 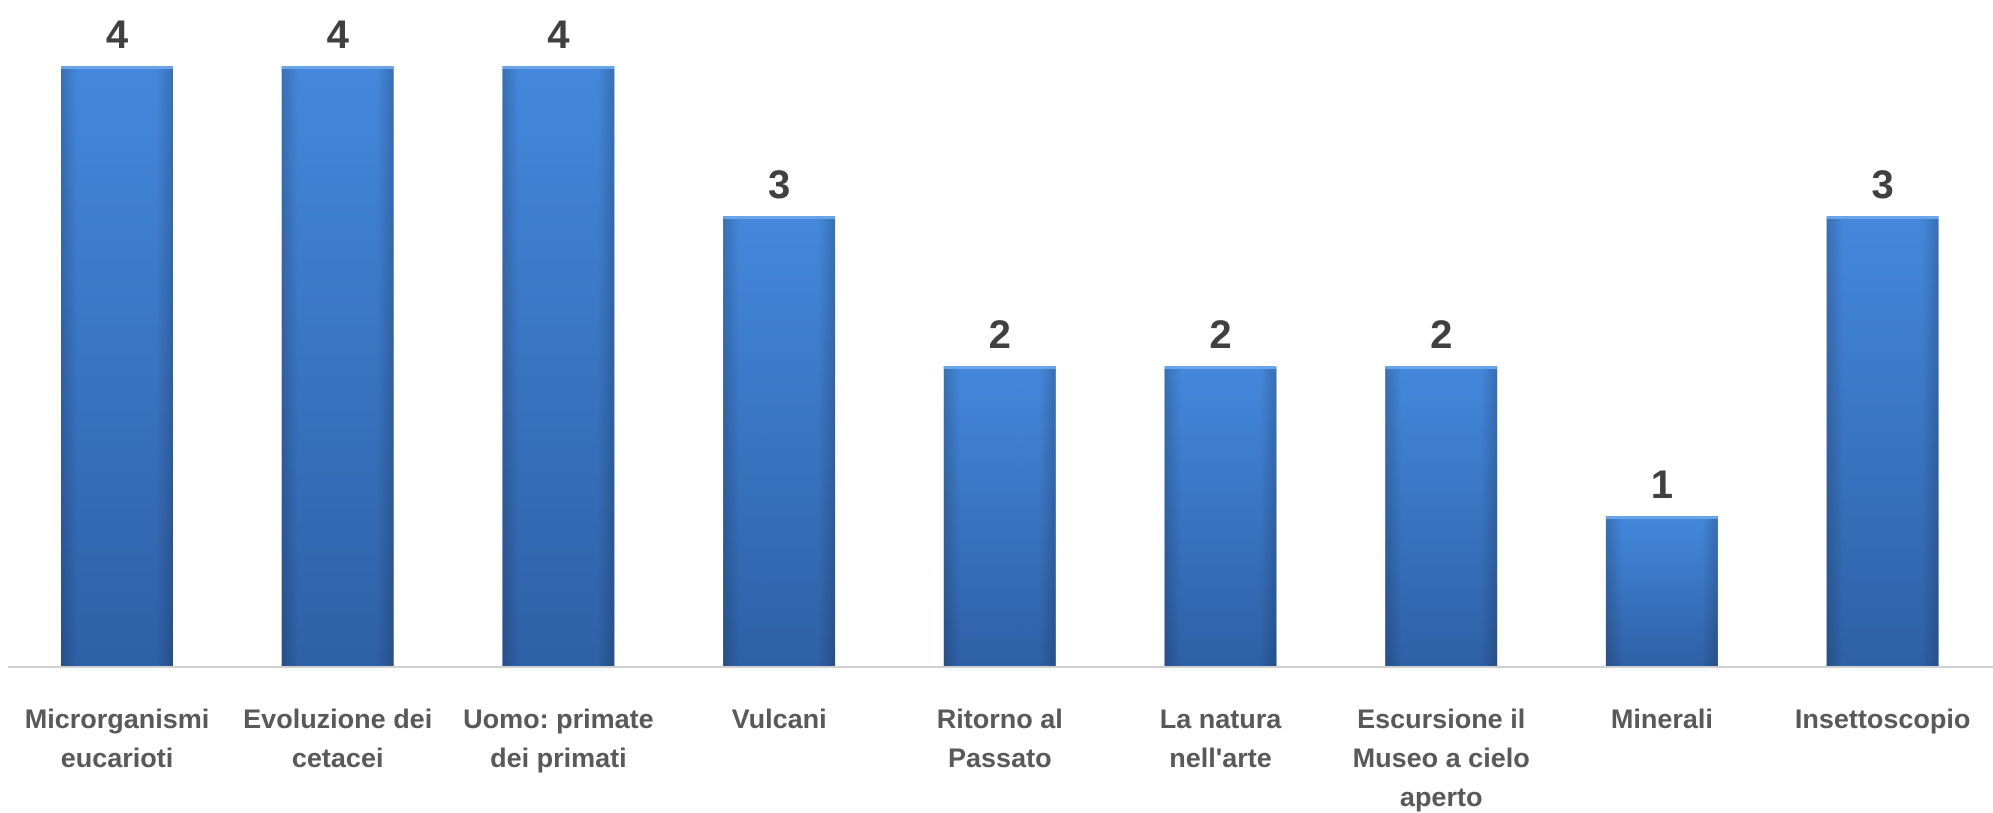 I want to click on x-tick-label: Escursione il Museo a cielo aperto, so click(x=1441, y=758).